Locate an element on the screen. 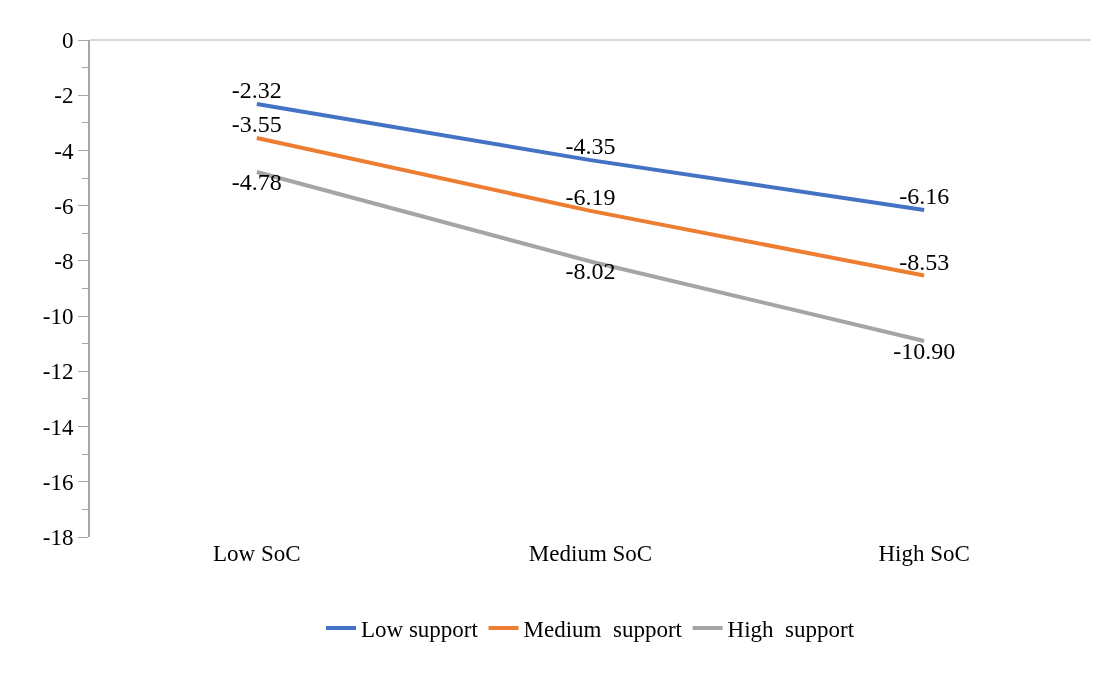 The height and width of the screenshot is (677, 1116). x-tick-label: Medium SoC is located at coordinates (590, 553).